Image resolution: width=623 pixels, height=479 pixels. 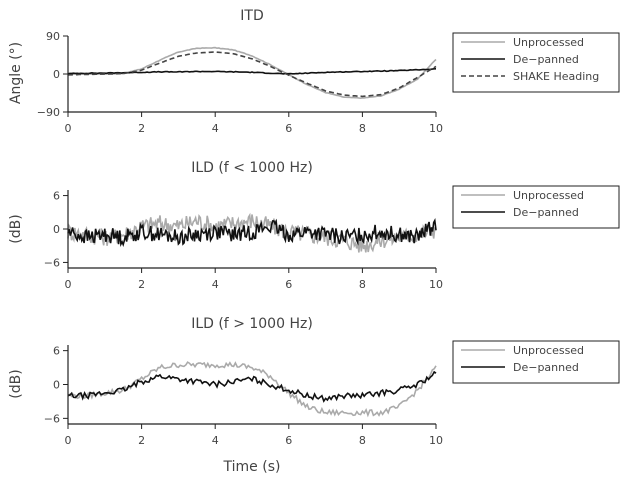 What do you see at coordinates (362, 440) in the screenshot?
I see `x-tick-label-3: 8` at bounding box center [362, 440].